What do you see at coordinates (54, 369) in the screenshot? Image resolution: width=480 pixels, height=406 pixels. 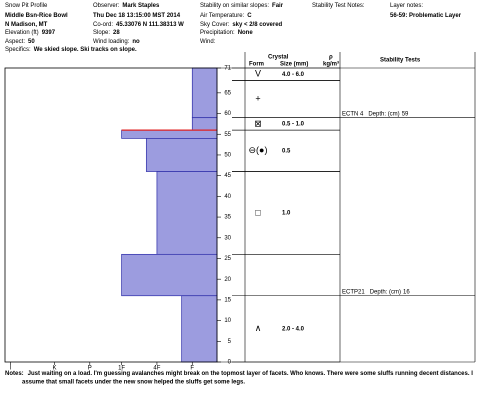 I see `x-tick-label: K` at bounding box center [54, 369].